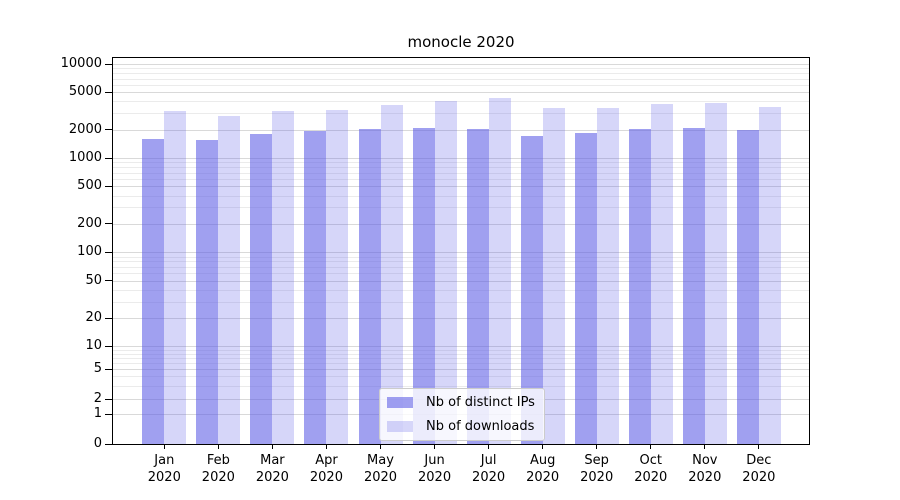 This screenshot has width=900, height=500. What do you see at coordinates (400, 402) in the screenshot?
I see `legend-swatch-distinct-ips` at bounding box center [400, 402].